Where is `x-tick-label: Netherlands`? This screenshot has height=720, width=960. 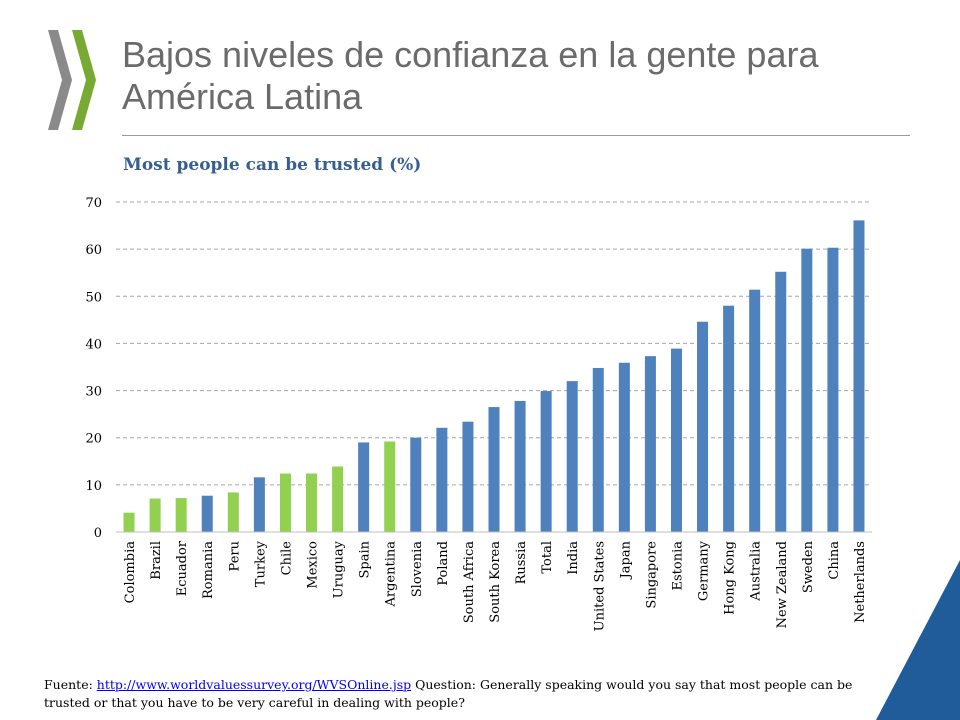
x-tick-label: Netherlands is located at coordinates (860, 582).